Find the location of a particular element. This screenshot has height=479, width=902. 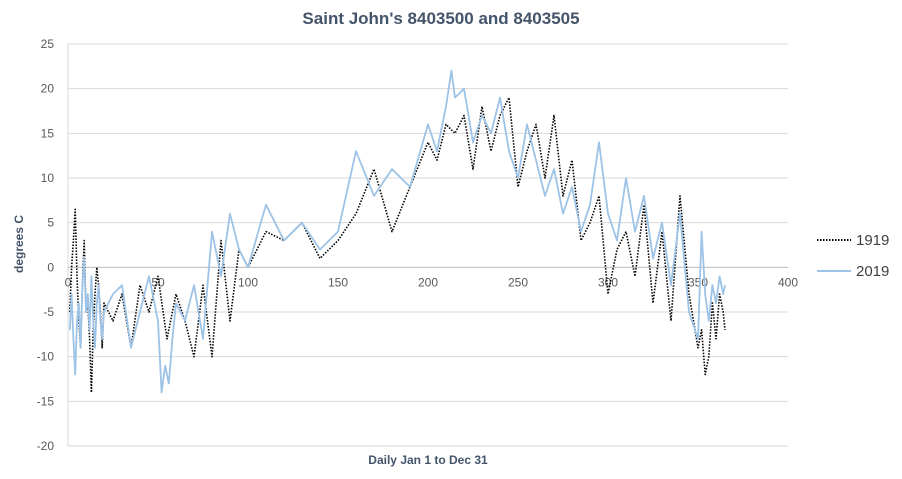

x-tick-label: 100 is located at coordinates (248, 282).